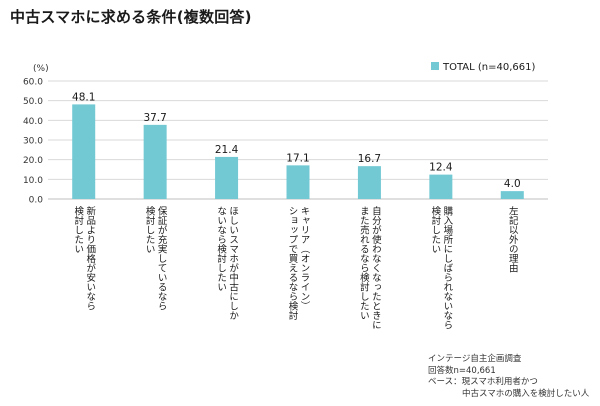 This screenshot has height=406, width=600. I want to click on y-tick-label: 40.0, so click(33, 122).